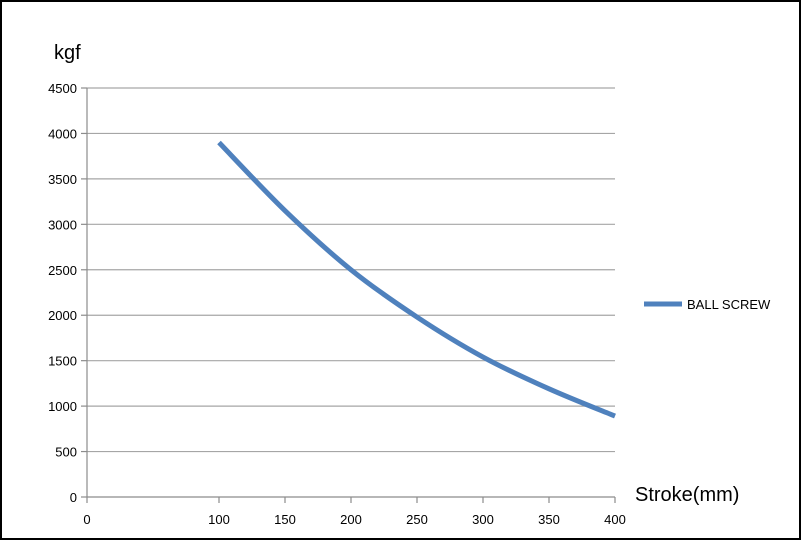 This screenshot has width=801, height=540. What do you see at coordinates (219, 519) in the screenshot?
I see `x-tick-label-100: 100` at bounding box center [219, 519].